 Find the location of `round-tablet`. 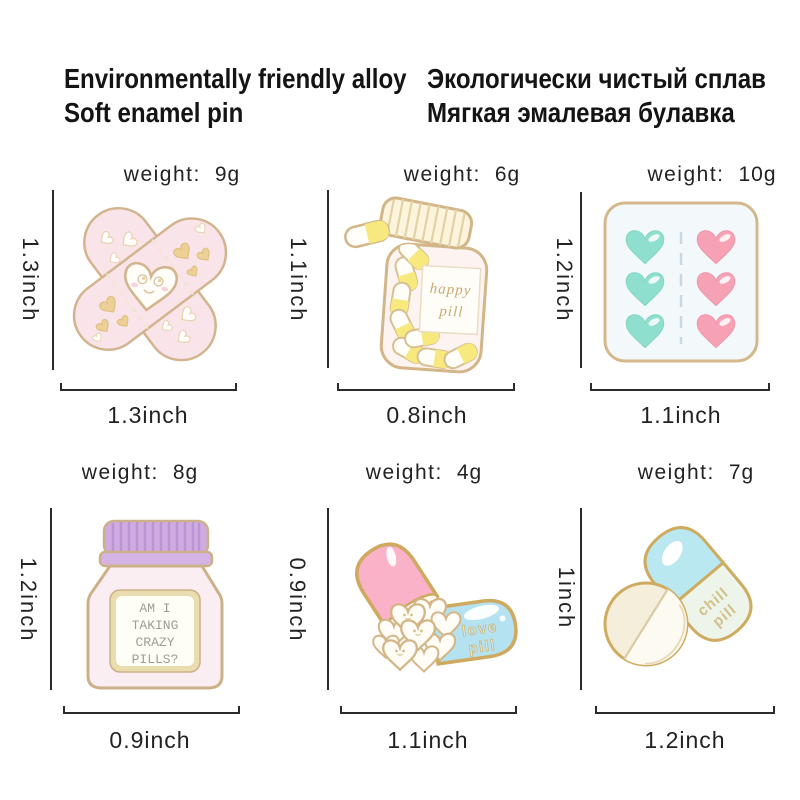

round-tablet is located at coordinates (646, 624).